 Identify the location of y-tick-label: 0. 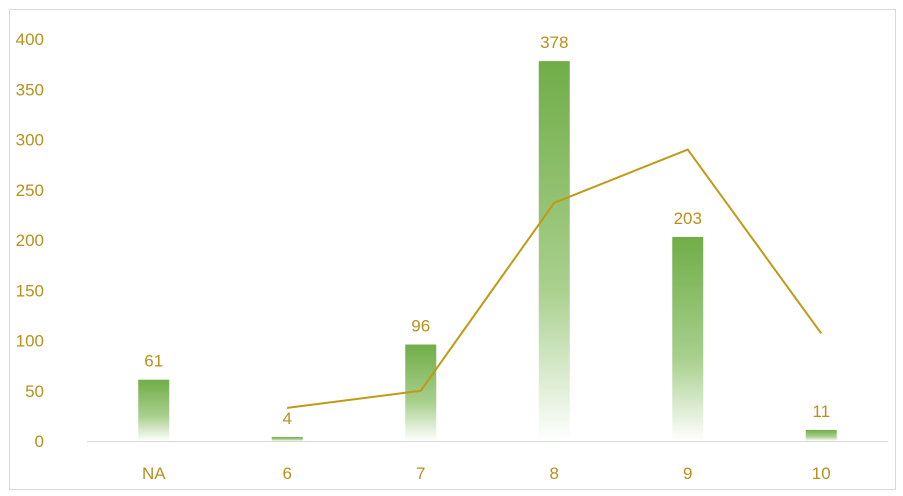
(39, 441).